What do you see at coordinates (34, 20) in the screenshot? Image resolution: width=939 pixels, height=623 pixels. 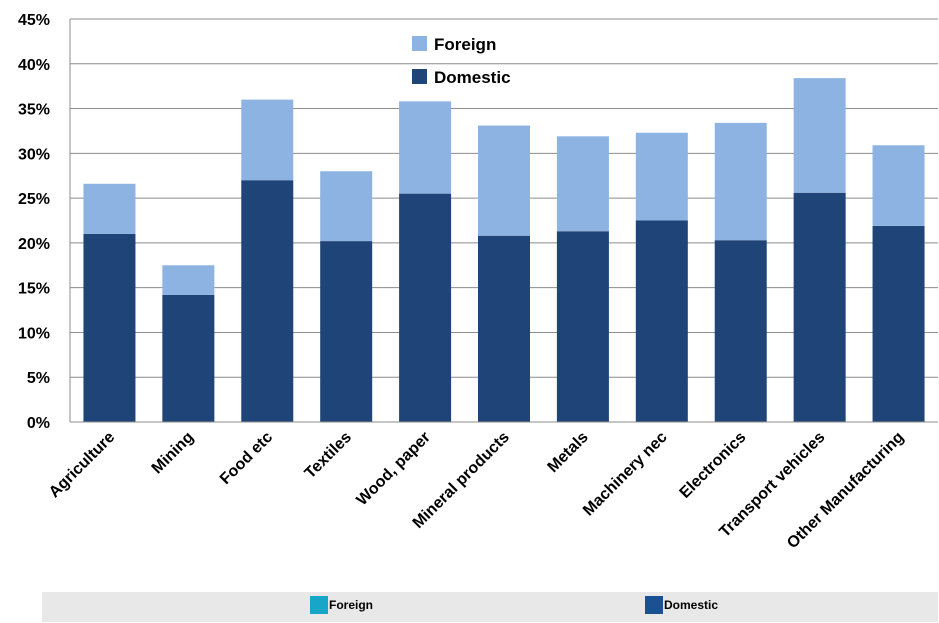 I see `y-tick-label: 45%` at bounding box center [34, 20].